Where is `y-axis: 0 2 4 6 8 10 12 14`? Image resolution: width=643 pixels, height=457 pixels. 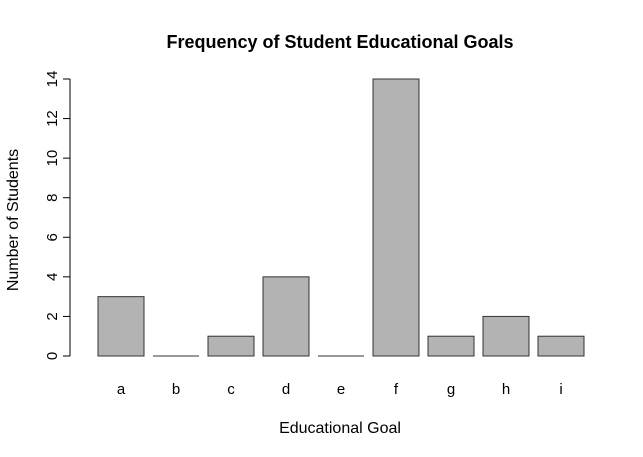
y-axis: 0 2 4 6 8 10 12 14 is located at coordinates (57, 215).